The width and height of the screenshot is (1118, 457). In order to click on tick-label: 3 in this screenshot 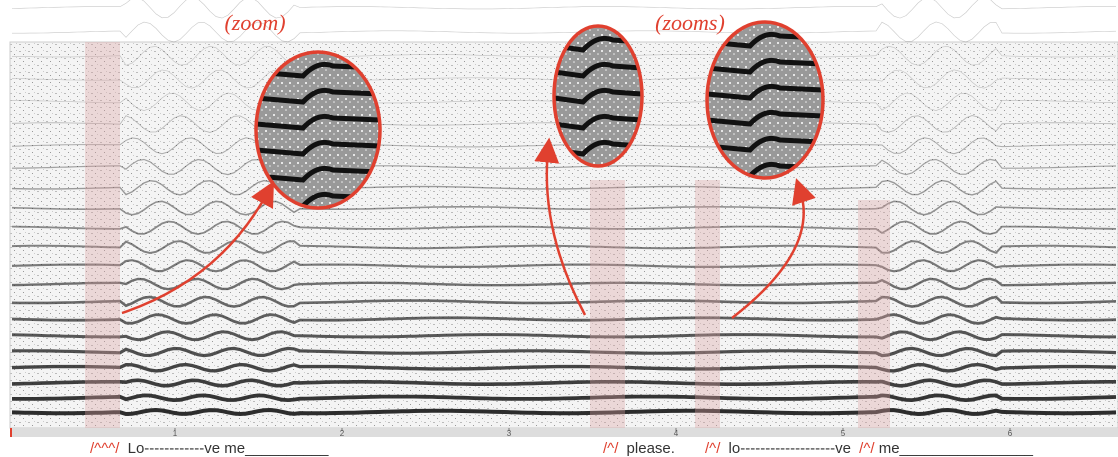, I will do `click(509, 433)`.